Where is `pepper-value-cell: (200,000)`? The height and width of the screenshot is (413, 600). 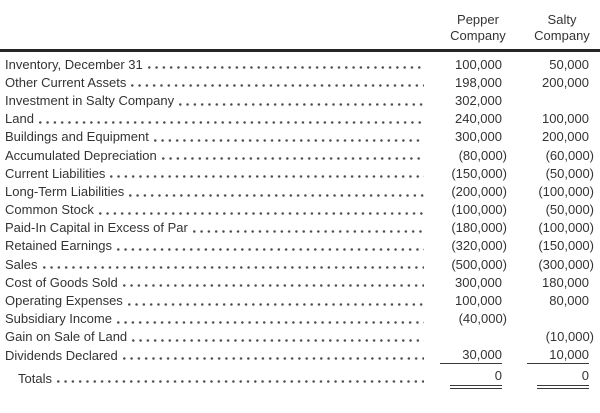
pepper-value-cell: (200,000) is located at coordinates (468, 191).